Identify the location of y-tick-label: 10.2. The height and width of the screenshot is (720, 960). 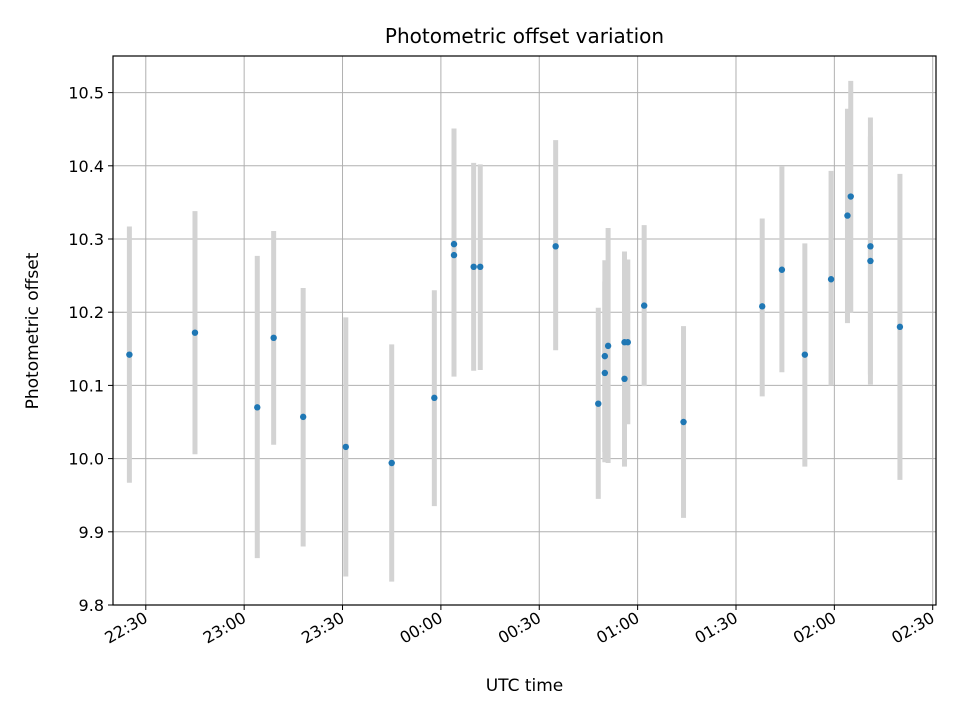
(86, 312).